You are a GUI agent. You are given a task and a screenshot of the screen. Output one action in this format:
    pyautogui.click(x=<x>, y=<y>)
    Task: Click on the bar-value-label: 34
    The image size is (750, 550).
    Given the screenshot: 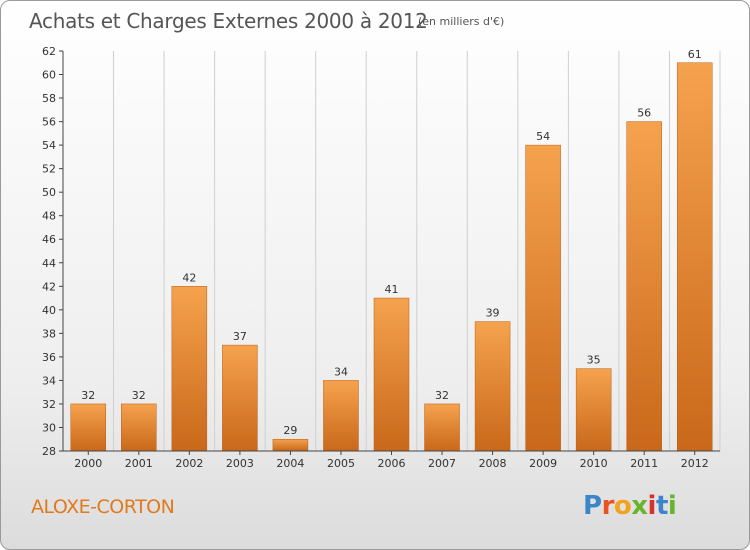 What is the action you would take?
    pyautogui.click(x=341, y=371)
    